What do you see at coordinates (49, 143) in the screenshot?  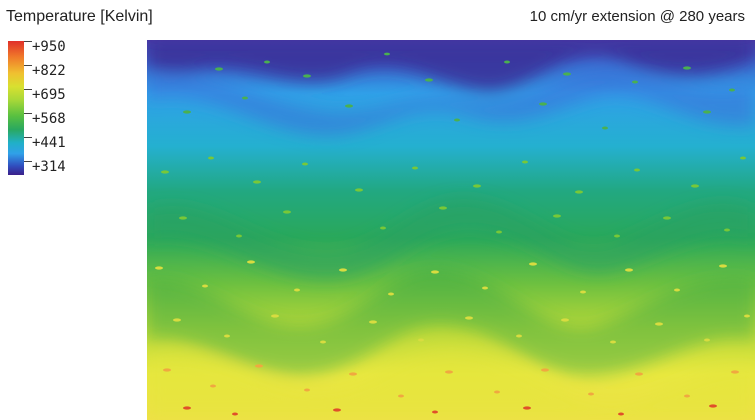 I see `legend-label: +441` at bounding box center [49, 143].